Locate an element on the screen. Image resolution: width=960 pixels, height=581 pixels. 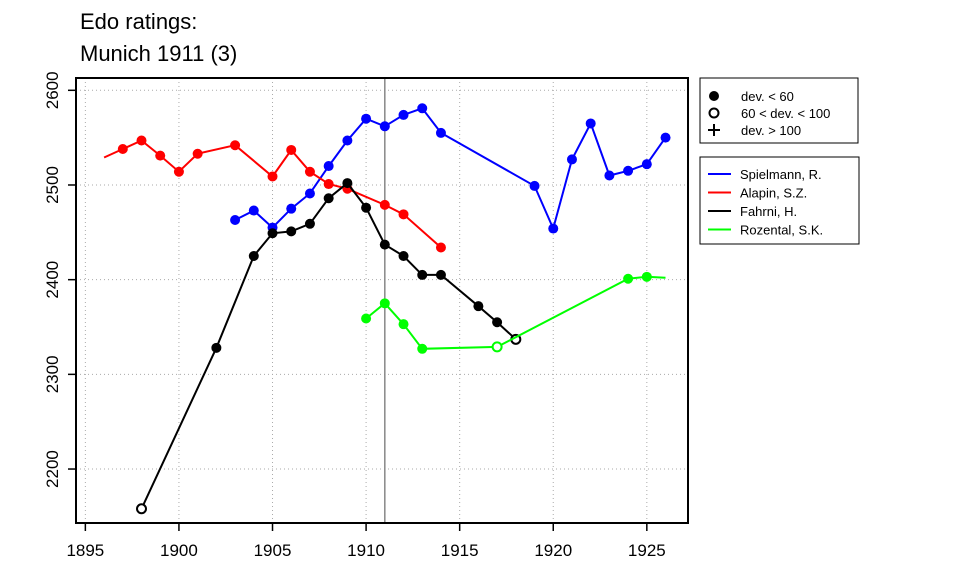
x-tick-label: 1905 is located at coordinates (273, 550).